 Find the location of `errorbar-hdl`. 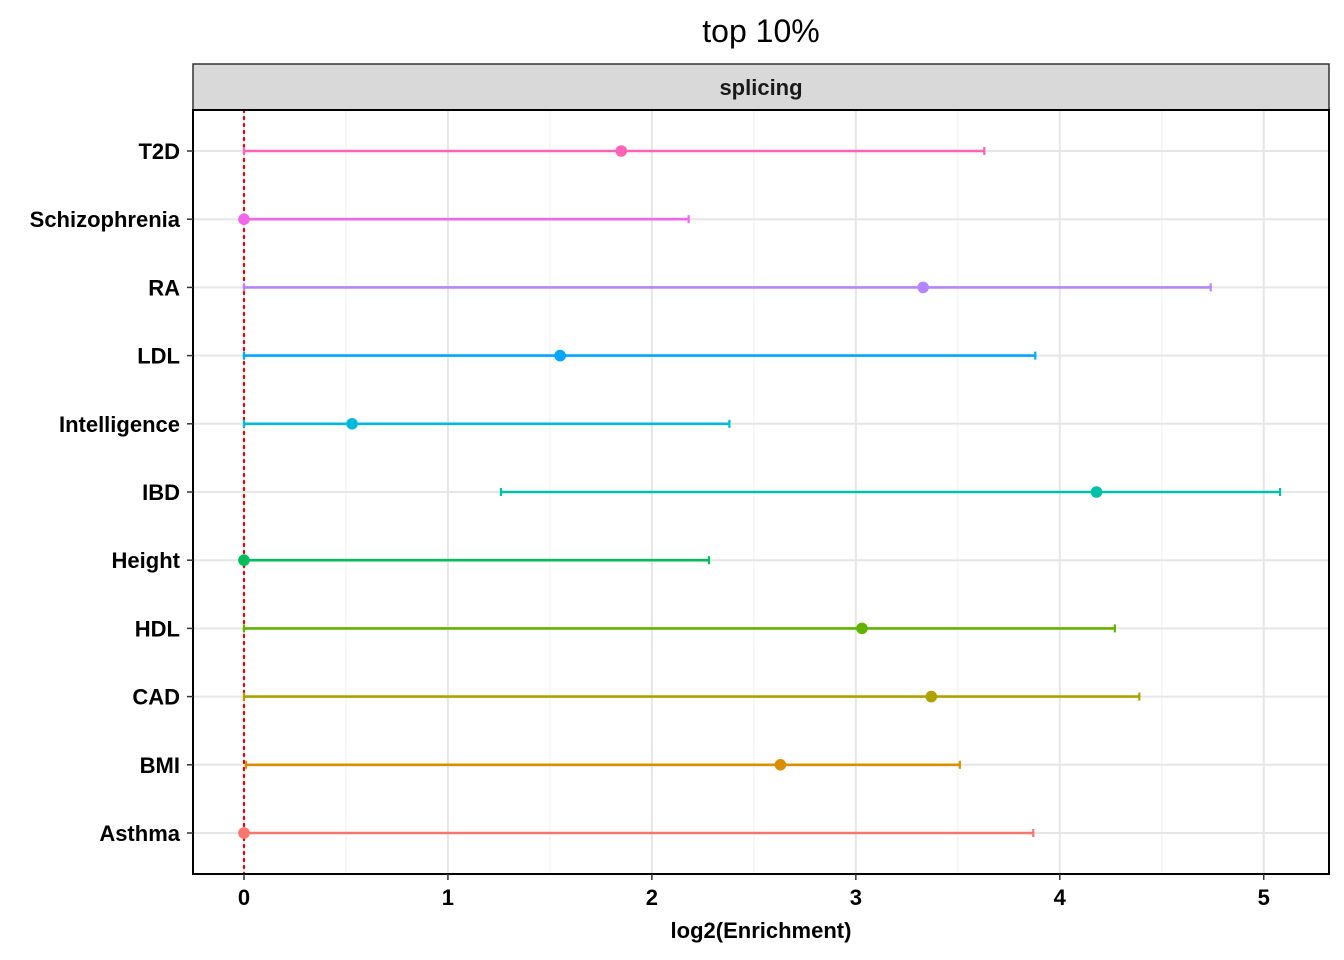

errorbar-hdl is located at coordinates (679, 628).